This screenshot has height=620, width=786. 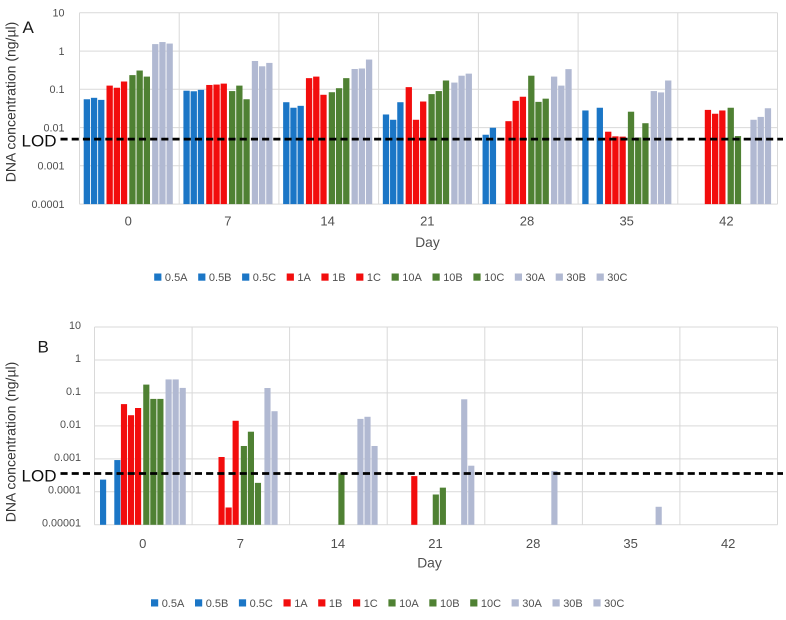 I want to click on svg-text: B, so click(x=43, y=347).